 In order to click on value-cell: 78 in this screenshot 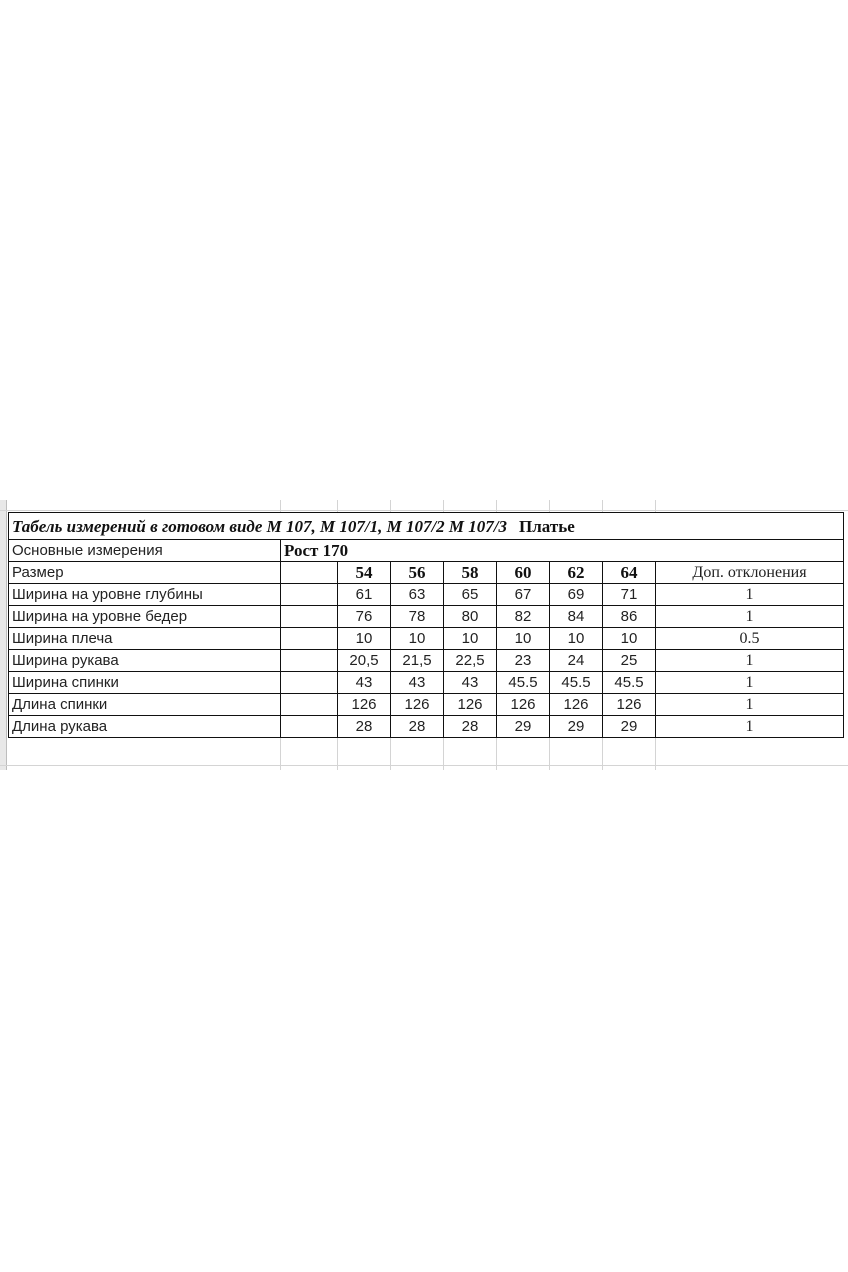, I will do `click(417, 616)`.